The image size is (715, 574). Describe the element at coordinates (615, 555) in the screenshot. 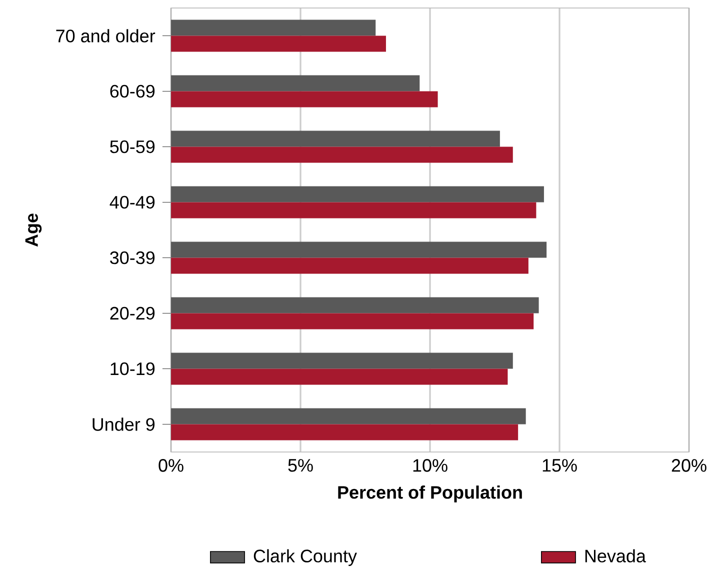

I see `legend-label: Nevada` at that location.